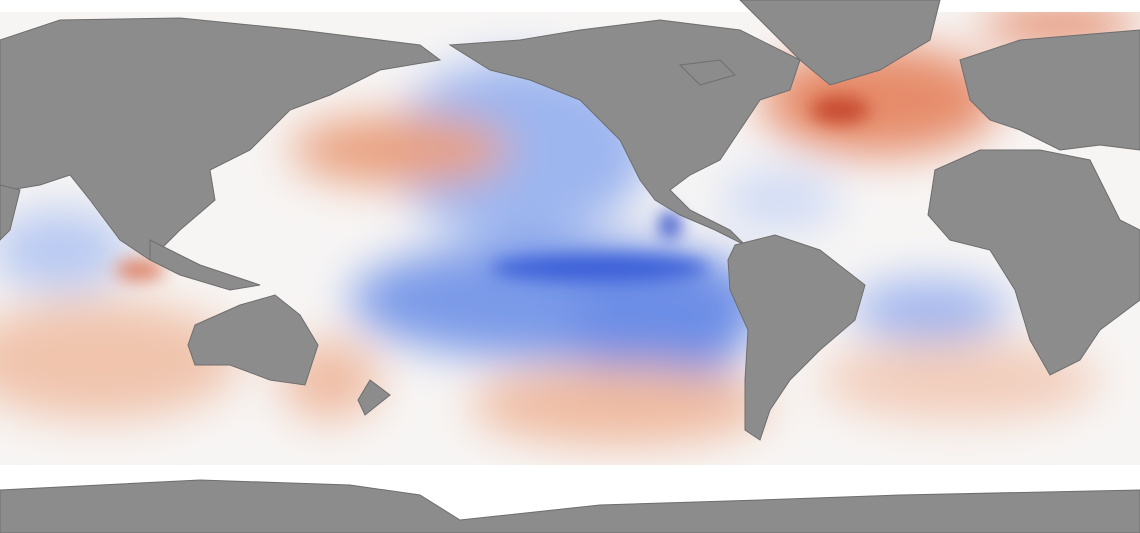  What do you see at coordinates (796, 337) in the screenshot?
I see `south-america` at bounding box center [796, 337].